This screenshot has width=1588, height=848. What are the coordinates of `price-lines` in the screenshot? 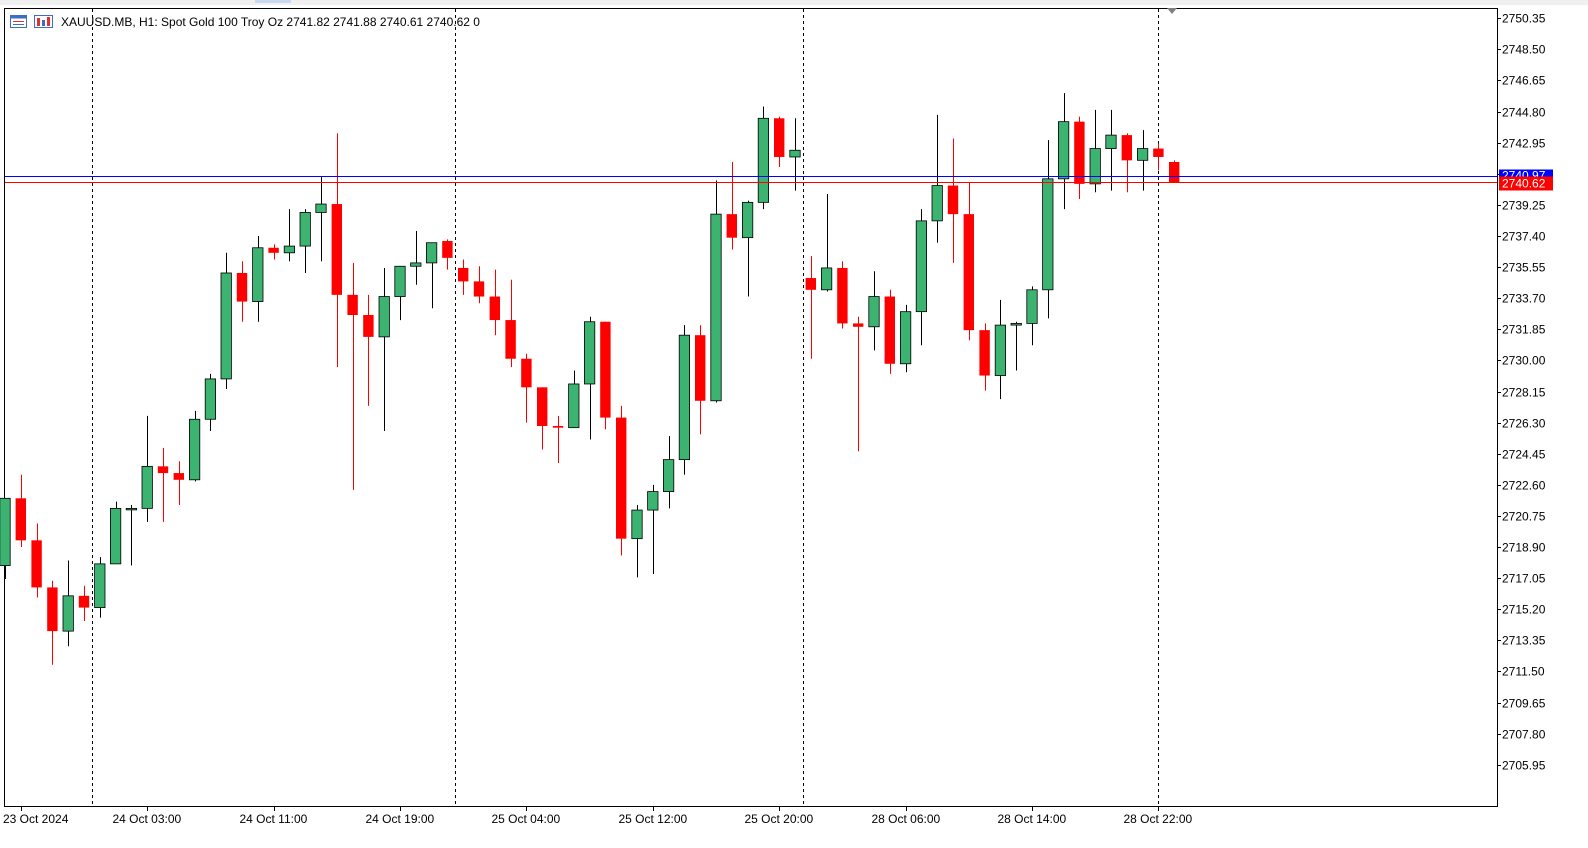 It's located at (751, 179).